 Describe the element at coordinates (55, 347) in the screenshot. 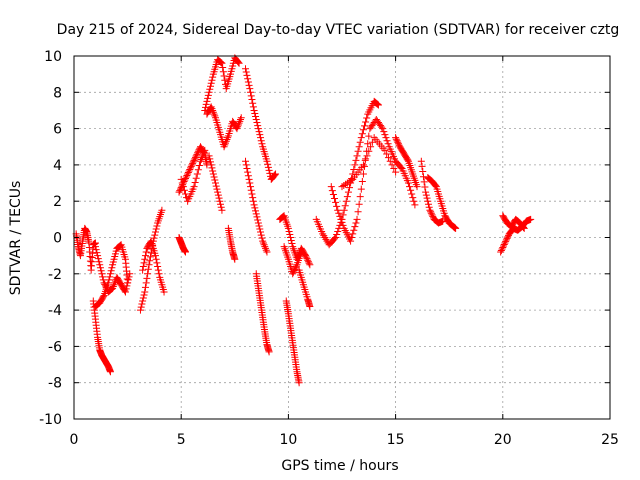

I see `y-tick-label: -6` at that location.